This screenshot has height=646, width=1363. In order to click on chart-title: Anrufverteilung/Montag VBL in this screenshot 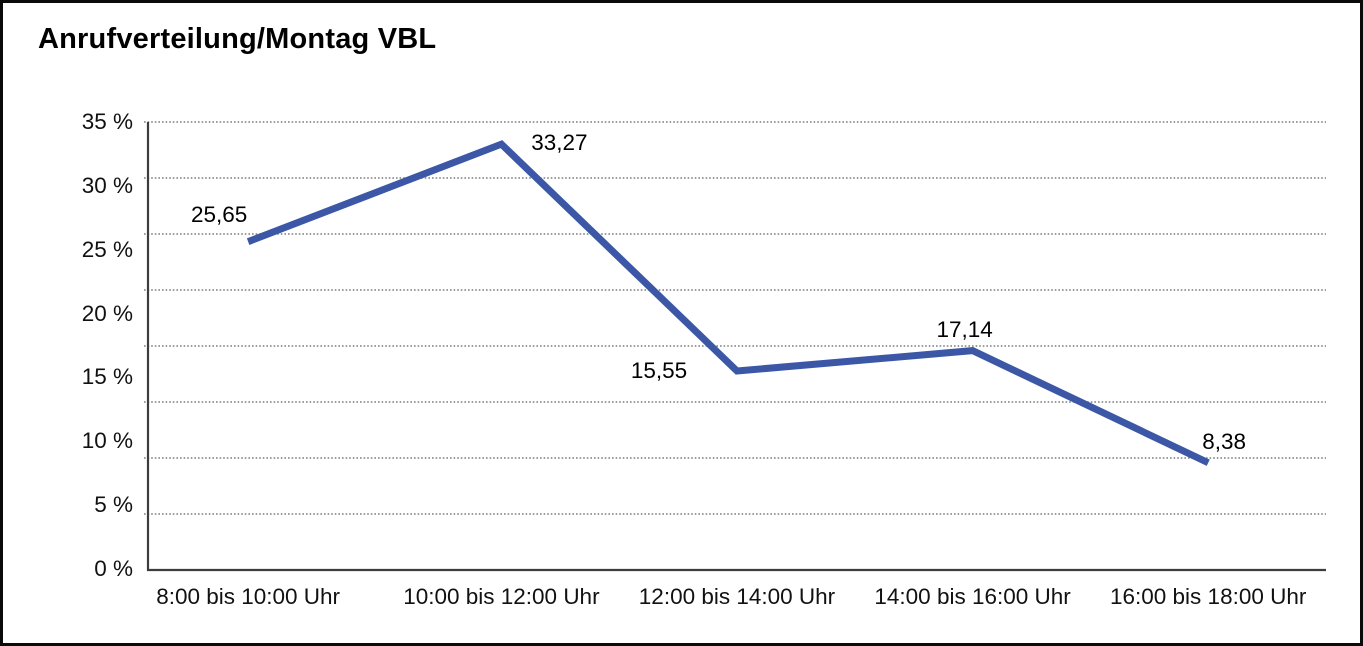, I will do `click(237, 39)`.